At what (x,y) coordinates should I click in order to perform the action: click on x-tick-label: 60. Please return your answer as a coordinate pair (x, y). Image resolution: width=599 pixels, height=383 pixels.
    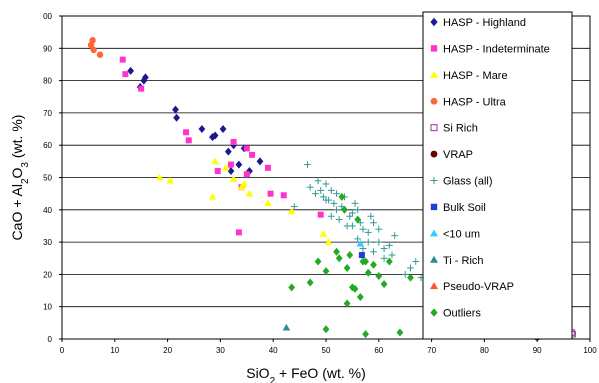
    Looking at the image, I should click on (378, 350).